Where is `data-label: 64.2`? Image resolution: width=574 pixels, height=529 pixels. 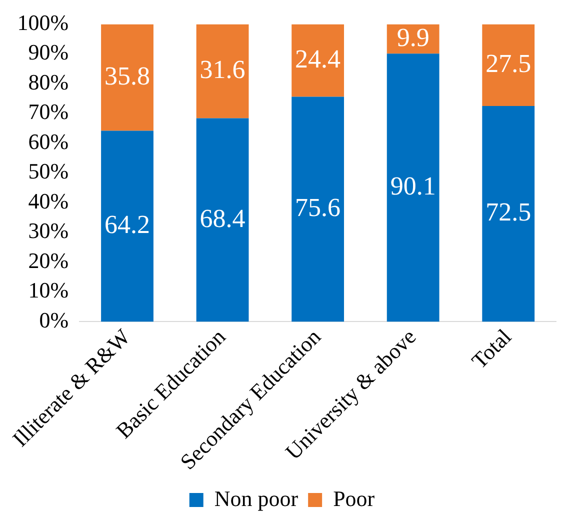
data-label: 64.2 is located at coordinates (127, 225).